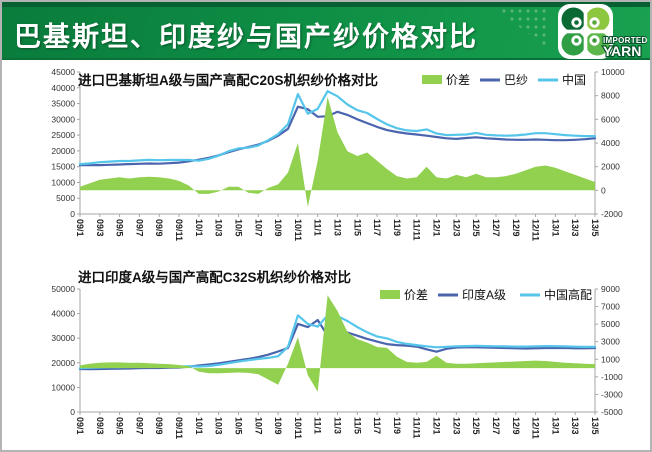  Describe the element at coordinates (612, 377) in the screenshot. I see `right-axis-tick-label: -1000` at that location.